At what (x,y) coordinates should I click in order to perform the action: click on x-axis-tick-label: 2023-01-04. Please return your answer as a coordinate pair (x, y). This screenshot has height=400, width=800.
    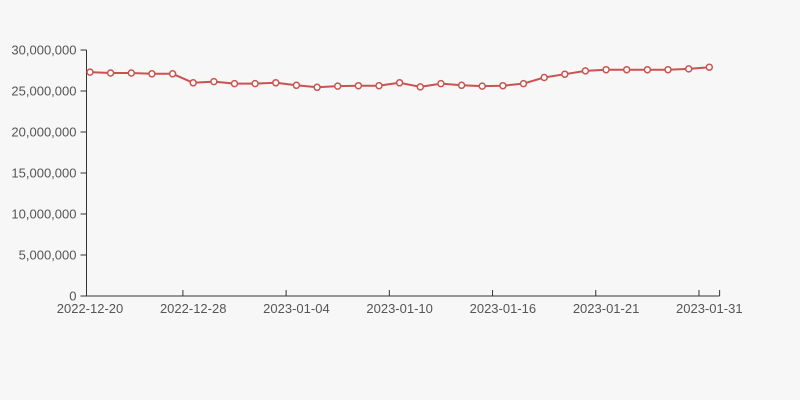
    Looking at the image, I should click on (296, 308).